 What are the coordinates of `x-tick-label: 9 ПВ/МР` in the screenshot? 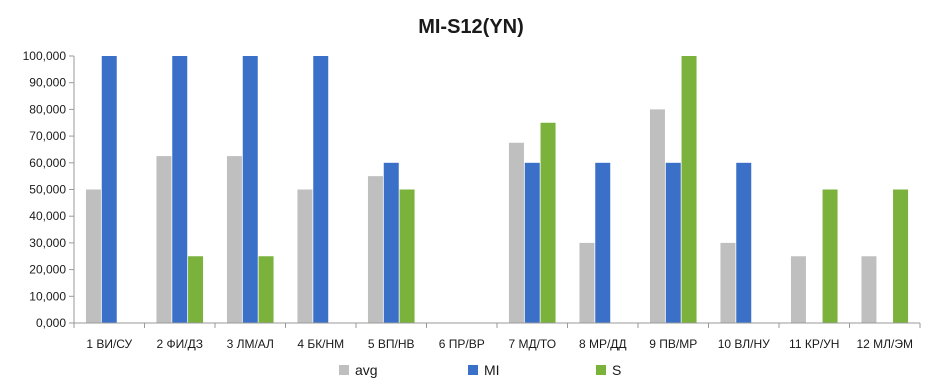 It's located at (673, 344).